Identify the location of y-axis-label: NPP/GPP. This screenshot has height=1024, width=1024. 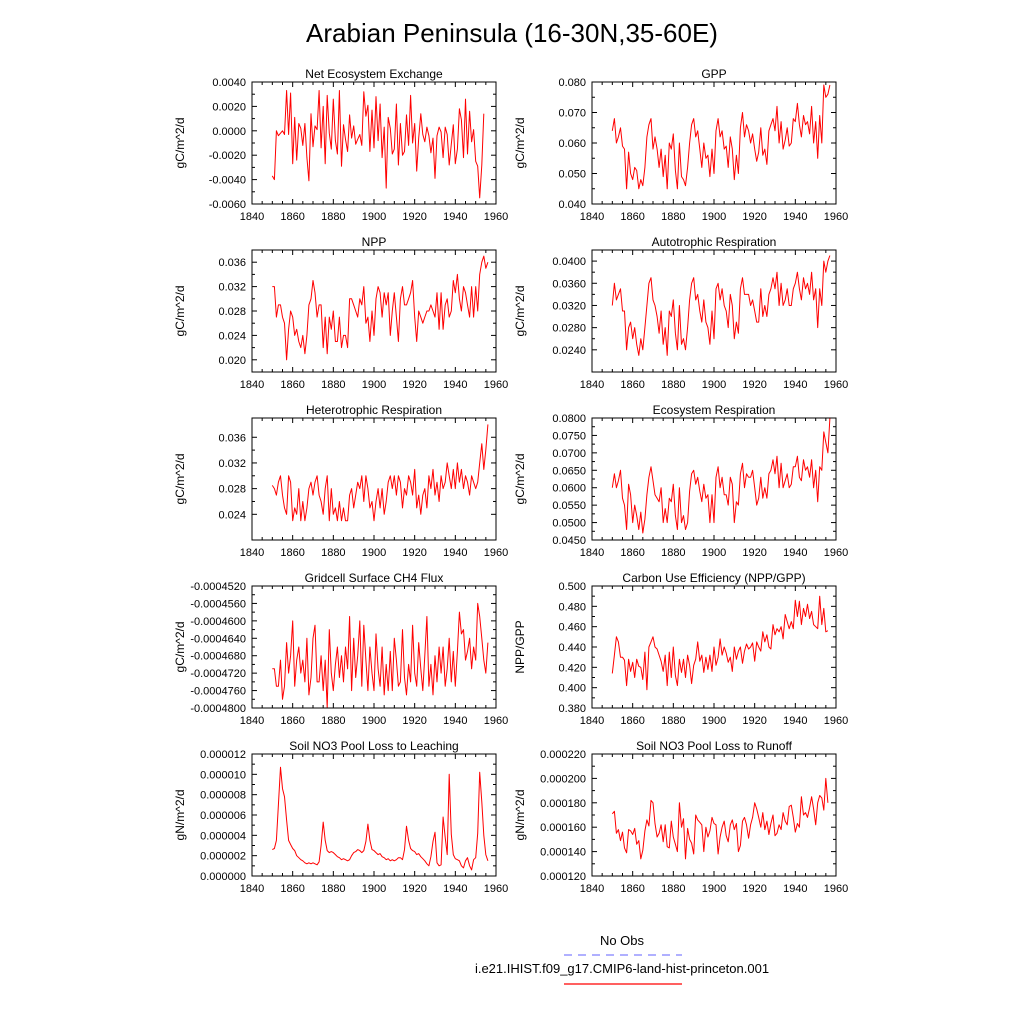
(520, 646).